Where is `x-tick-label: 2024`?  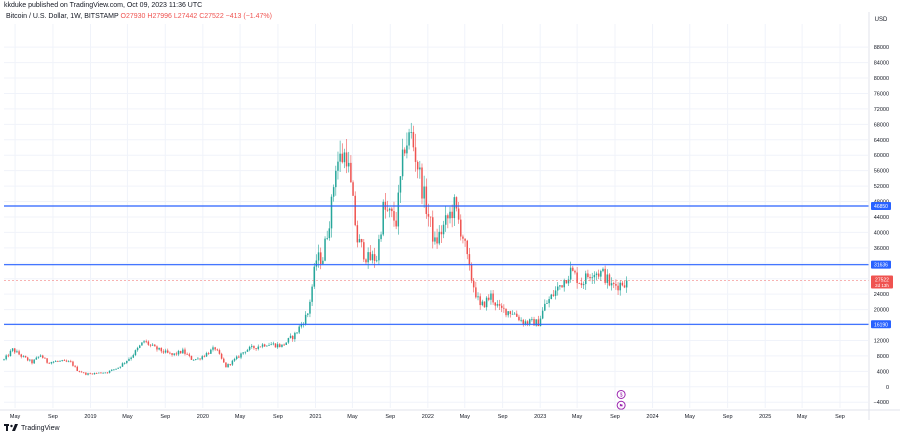
x-tick-label: 2024 is located at coordinates (652, 417).